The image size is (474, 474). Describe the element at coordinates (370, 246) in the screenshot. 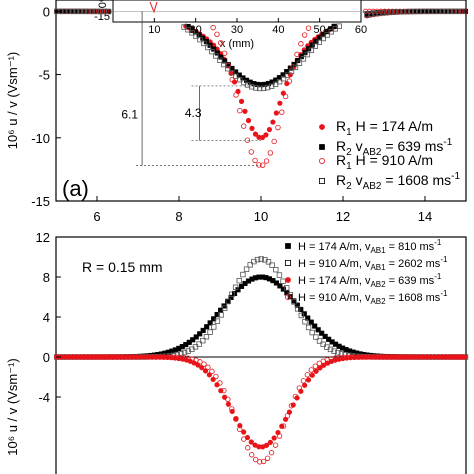

I see `legend-entry: H = 174 A/m, vAB1 = 810 ms-1` at that location.